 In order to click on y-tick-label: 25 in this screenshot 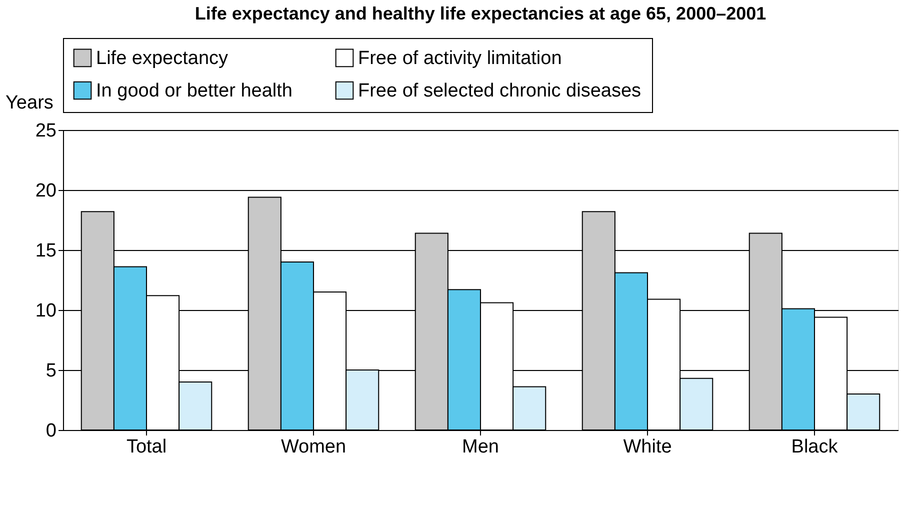, I will do `click(45, 131)`.